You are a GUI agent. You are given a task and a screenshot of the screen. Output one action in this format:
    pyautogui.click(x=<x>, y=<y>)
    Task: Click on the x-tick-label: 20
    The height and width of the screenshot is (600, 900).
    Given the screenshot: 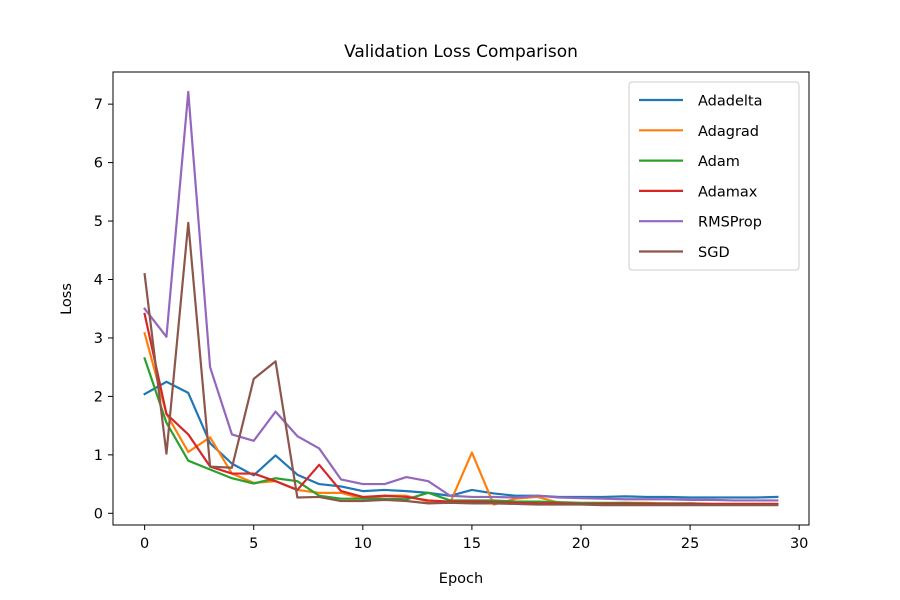 What is the action you would take?
    pyautogui.click(x=581, y=544)
    